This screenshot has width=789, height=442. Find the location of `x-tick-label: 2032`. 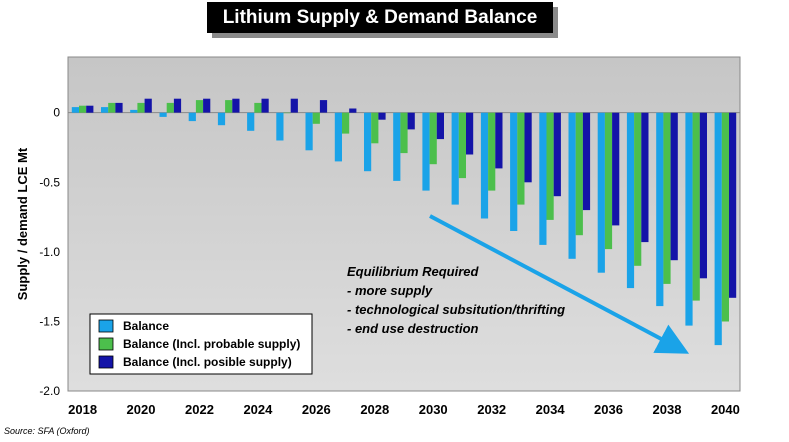

x-tick-label: 2032 is located at coordinates (491, 409).